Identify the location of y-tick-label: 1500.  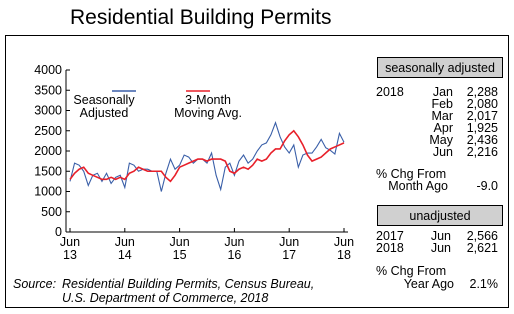
(48, 171).